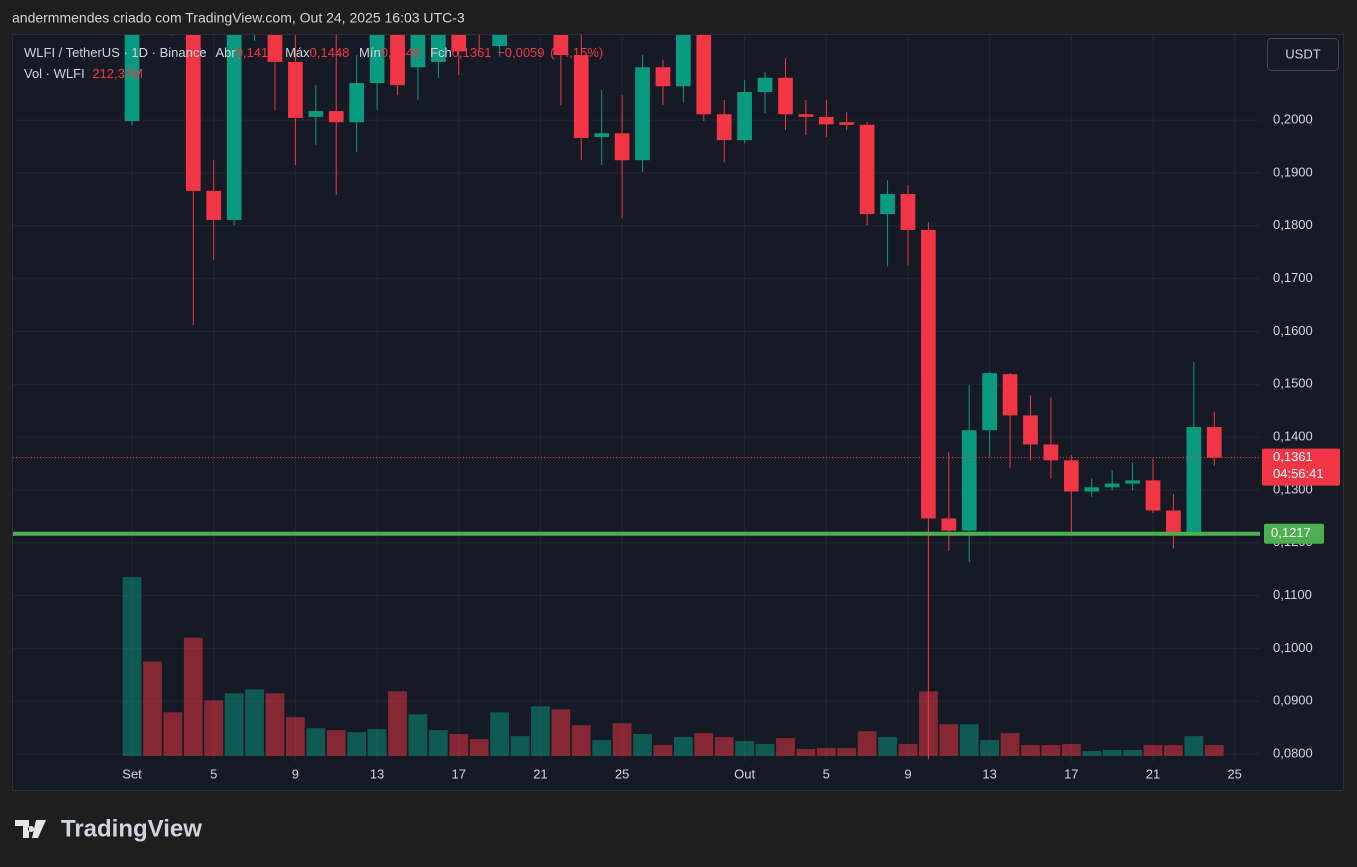 Image resolution: width=1357 pixels, height=867 pixels. What do you see at coordinates (1293, 436) in the screenshot?
I see `y-tick-label: 0,1400` at bounding box center [1293, 436].